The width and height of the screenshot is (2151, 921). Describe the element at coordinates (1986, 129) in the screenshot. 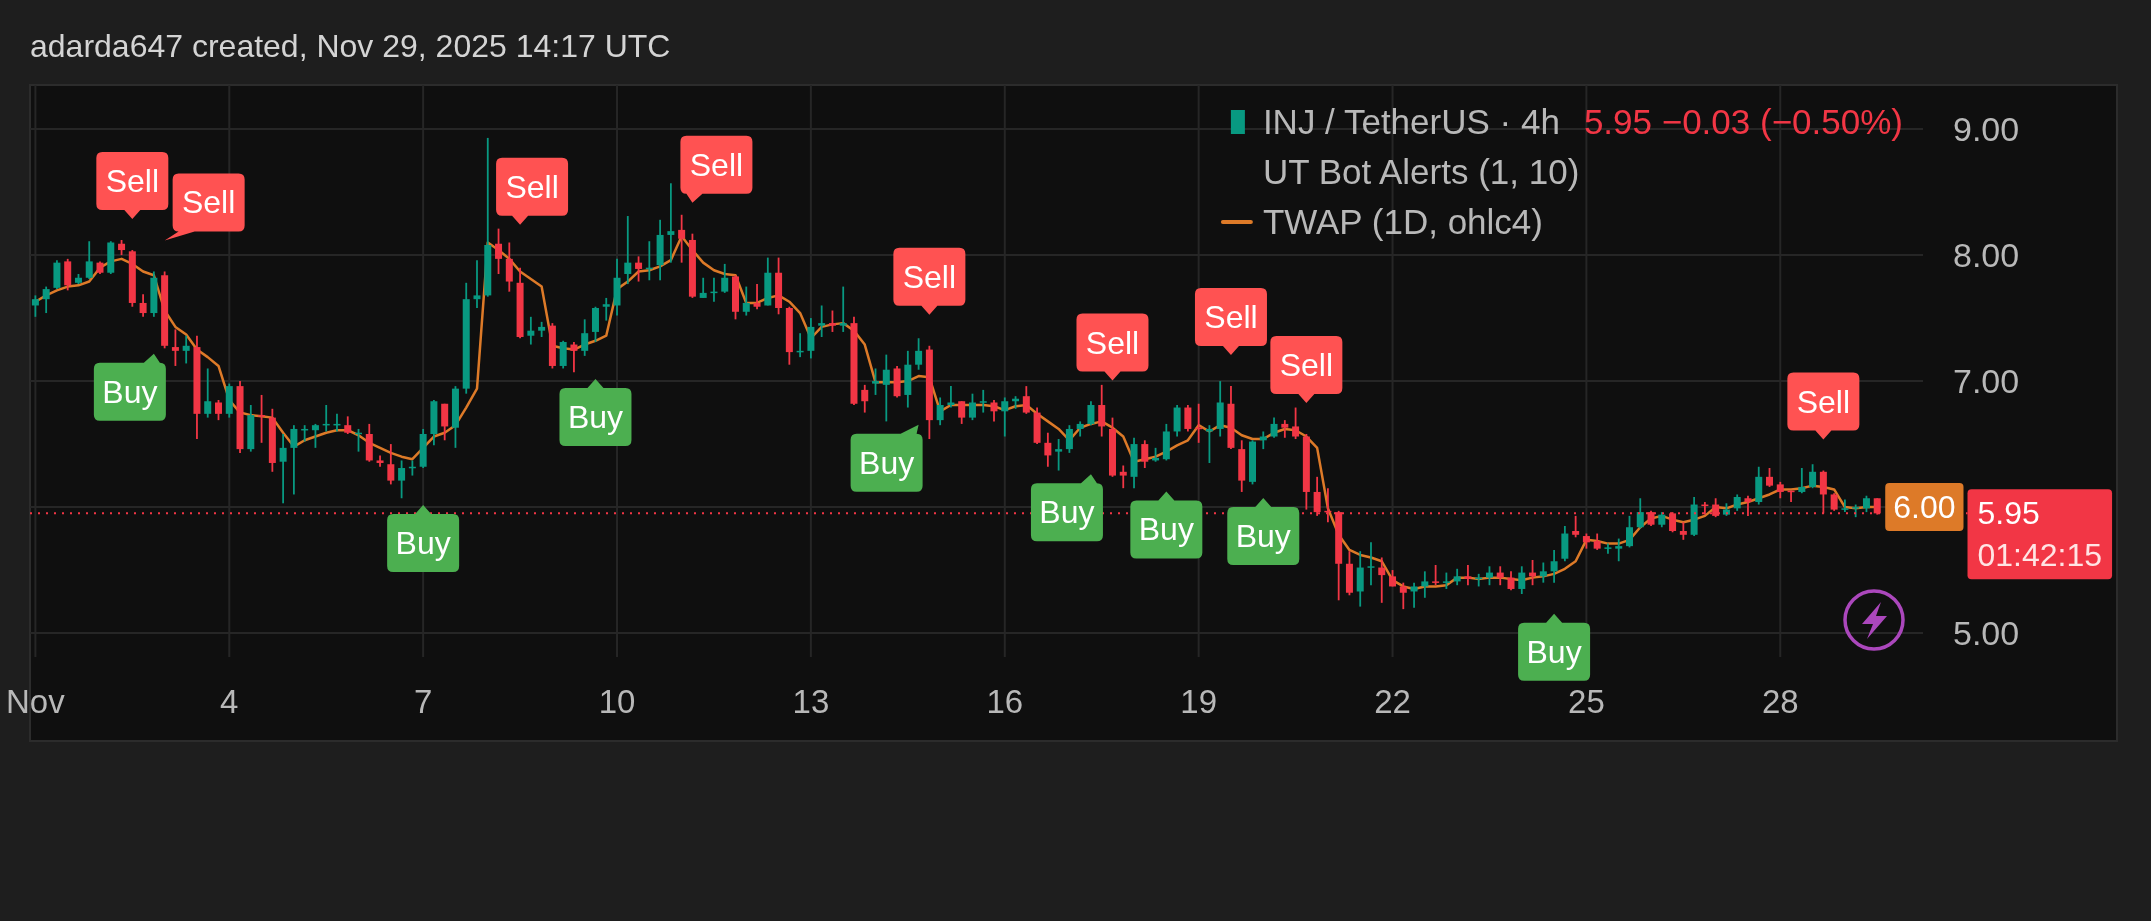

I see `y-tick-label: 9.00` at that location.